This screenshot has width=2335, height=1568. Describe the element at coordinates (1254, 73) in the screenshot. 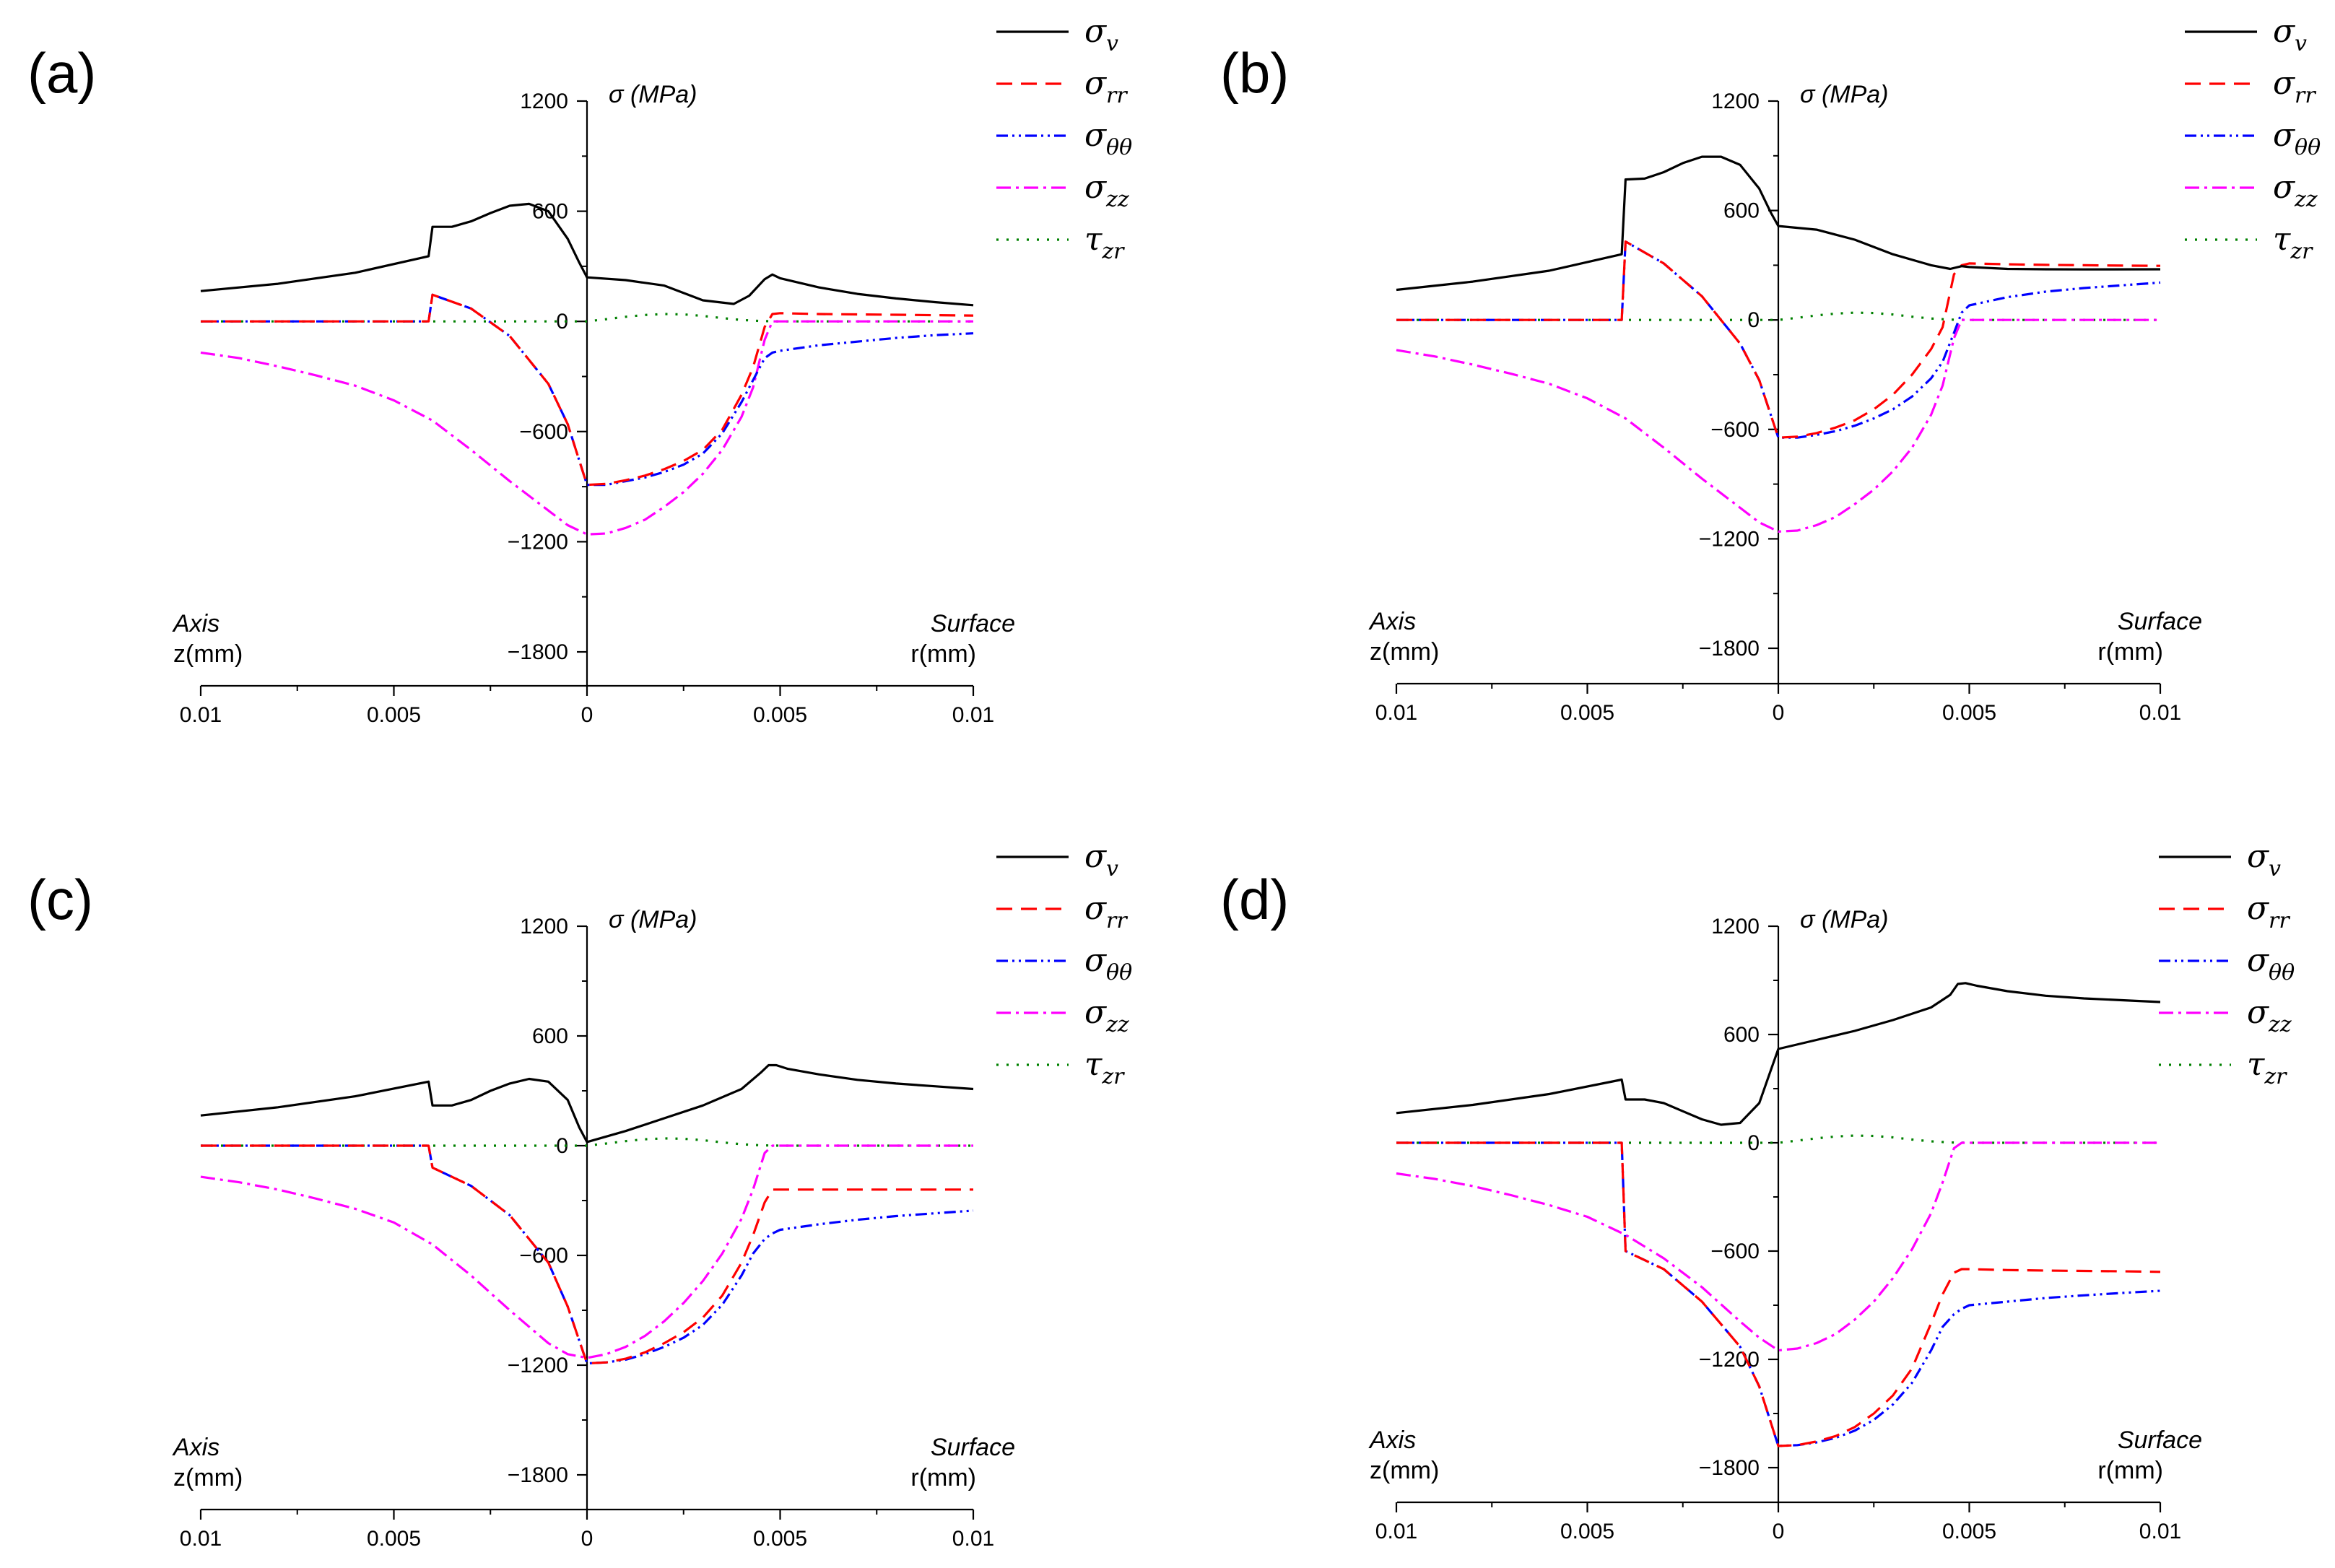

I see `panel-label: (b)` at that location.